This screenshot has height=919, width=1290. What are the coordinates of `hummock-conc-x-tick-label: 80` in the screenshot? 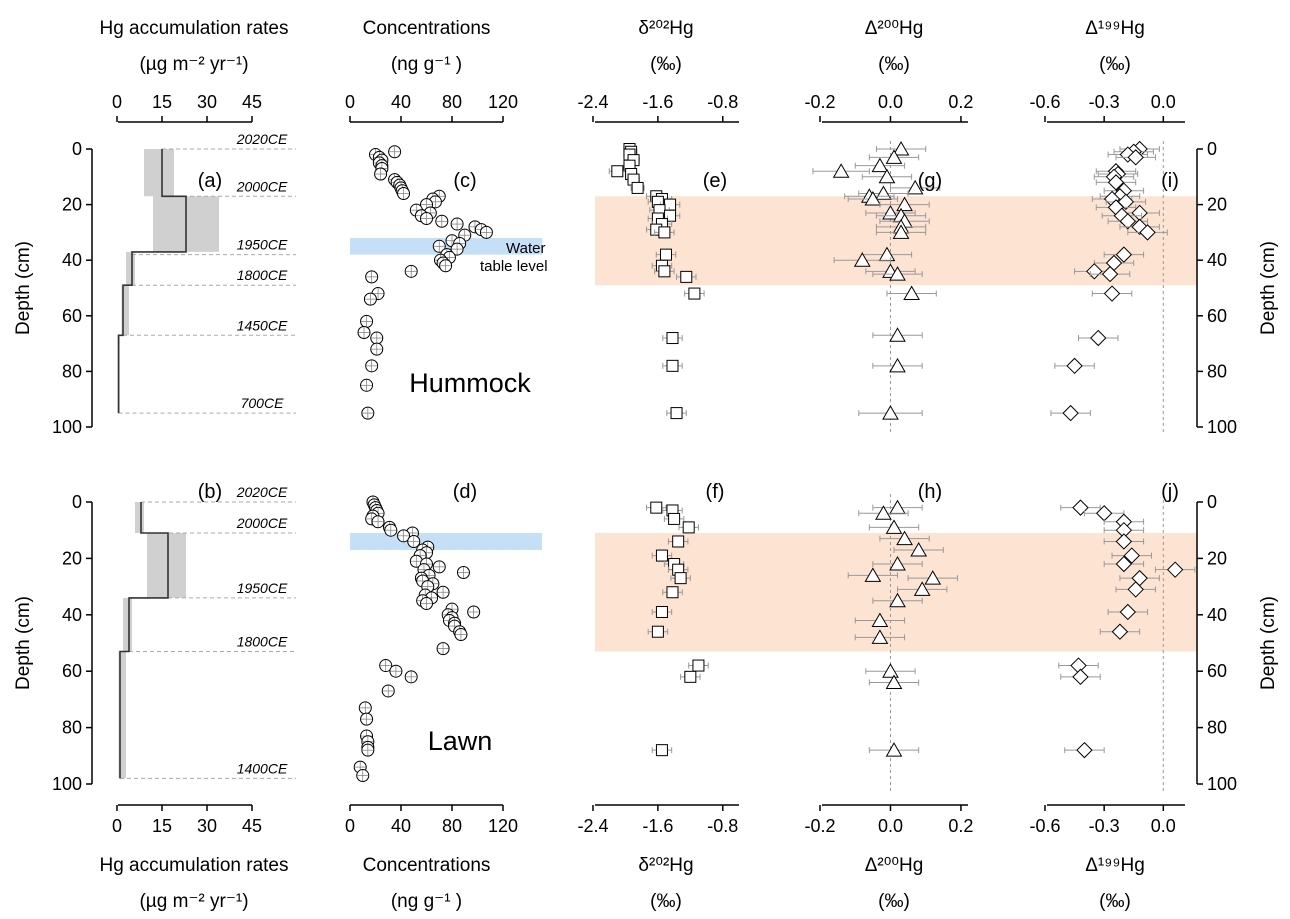 It's located at (452, 102).